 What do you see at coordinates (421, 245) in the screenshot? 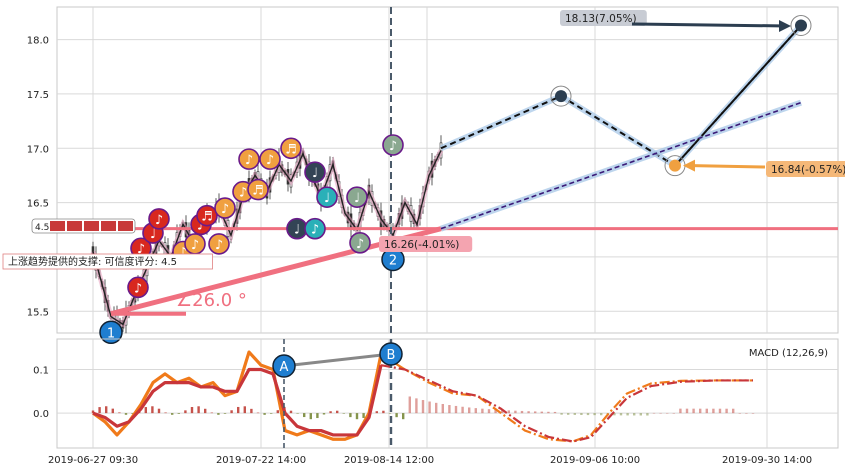
I see `target-label-low: 16.26(-4.01%)` at bounding box center [421, 245].